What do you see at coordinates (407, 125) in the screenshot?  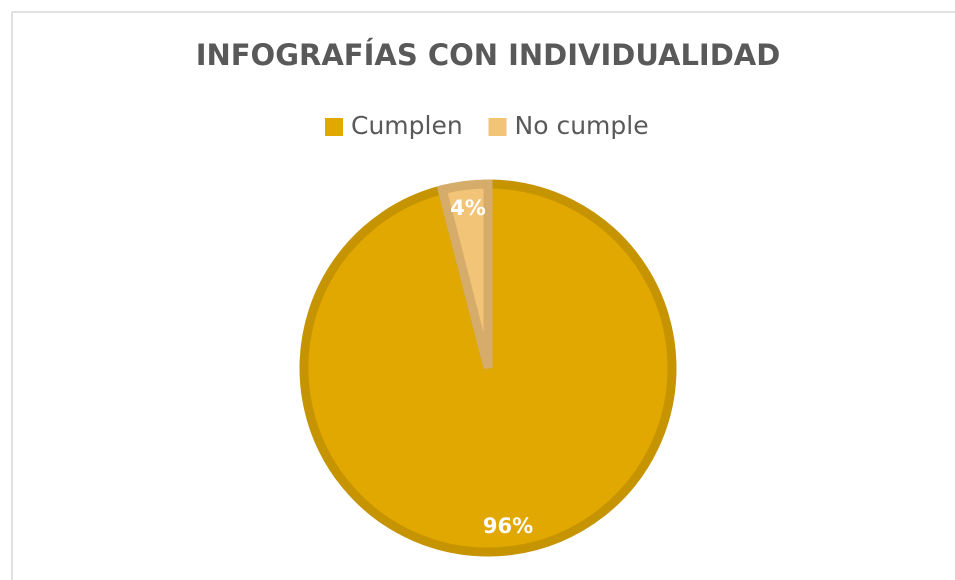 I see `legend-label: Cumplen` at bounding box center [407, 125].